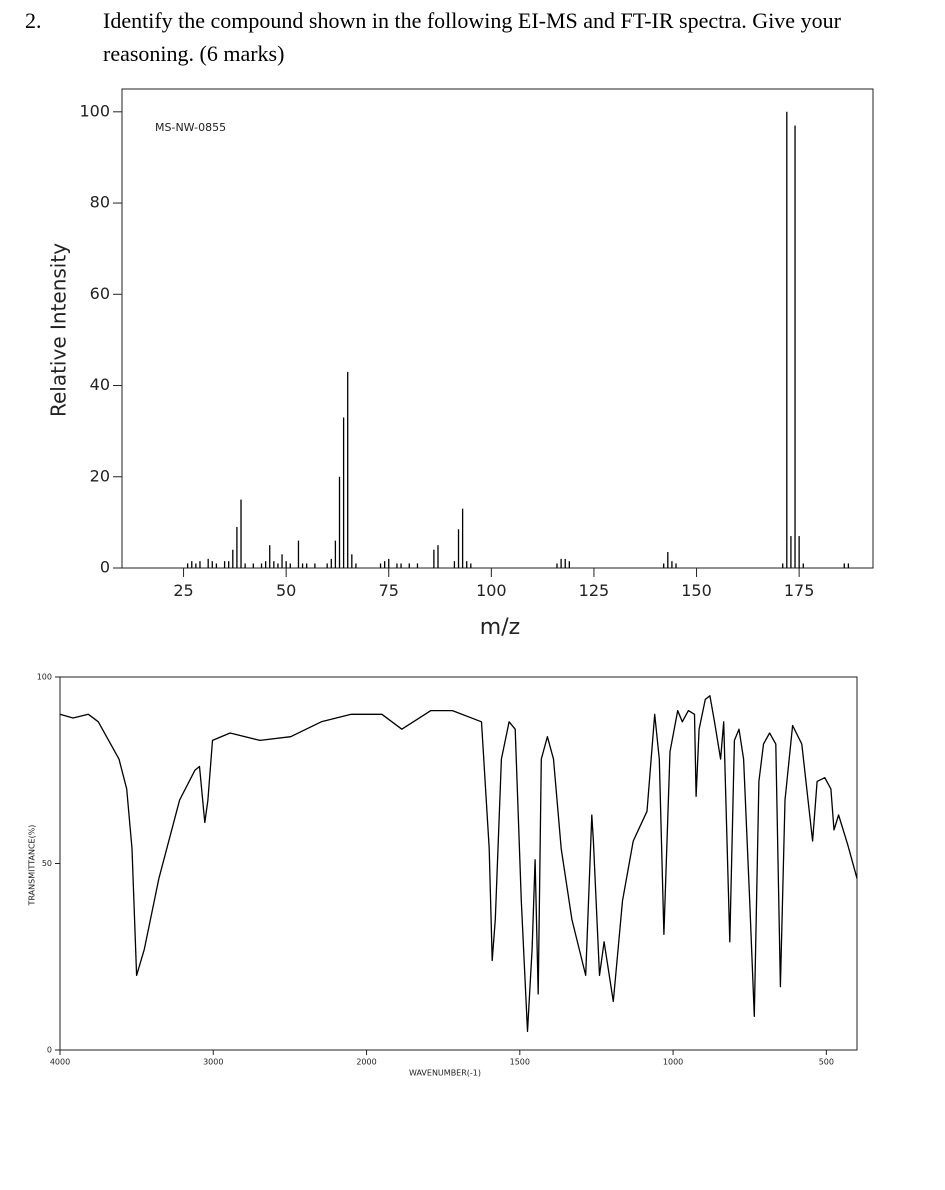  What do you see at coordinates (100, 475) in the screenshot?
I see `y-tick-label: 20` at bounding box center [100, 475].